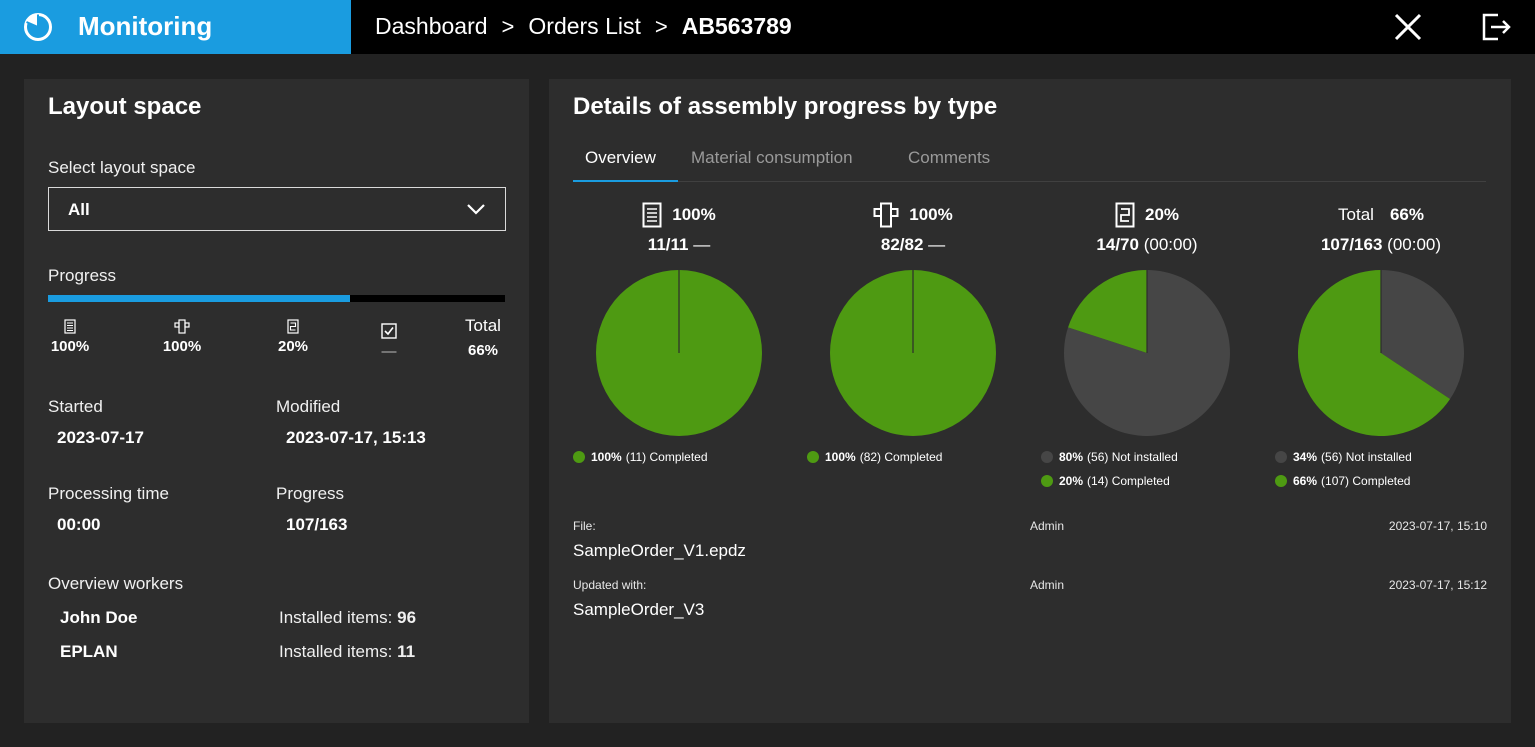  What do you see at coordinates (1125, 215) in the screenshot?
I see `wire-icon` at bounding box center [1125, 215].